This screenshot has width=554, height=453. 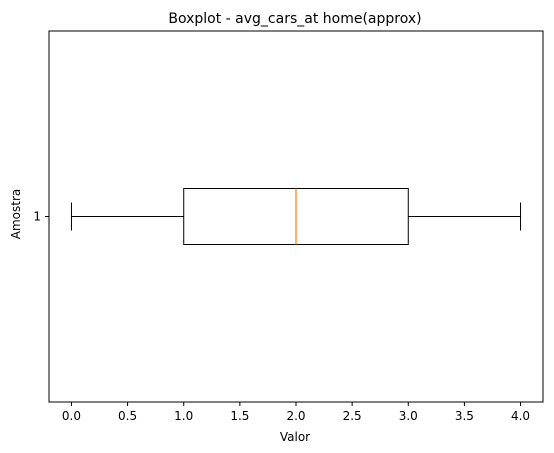 What do you see at coordinates (239, 416) in the screenshot?
I see `x-tick-label: 1.5` at bounding box center [239, 416].